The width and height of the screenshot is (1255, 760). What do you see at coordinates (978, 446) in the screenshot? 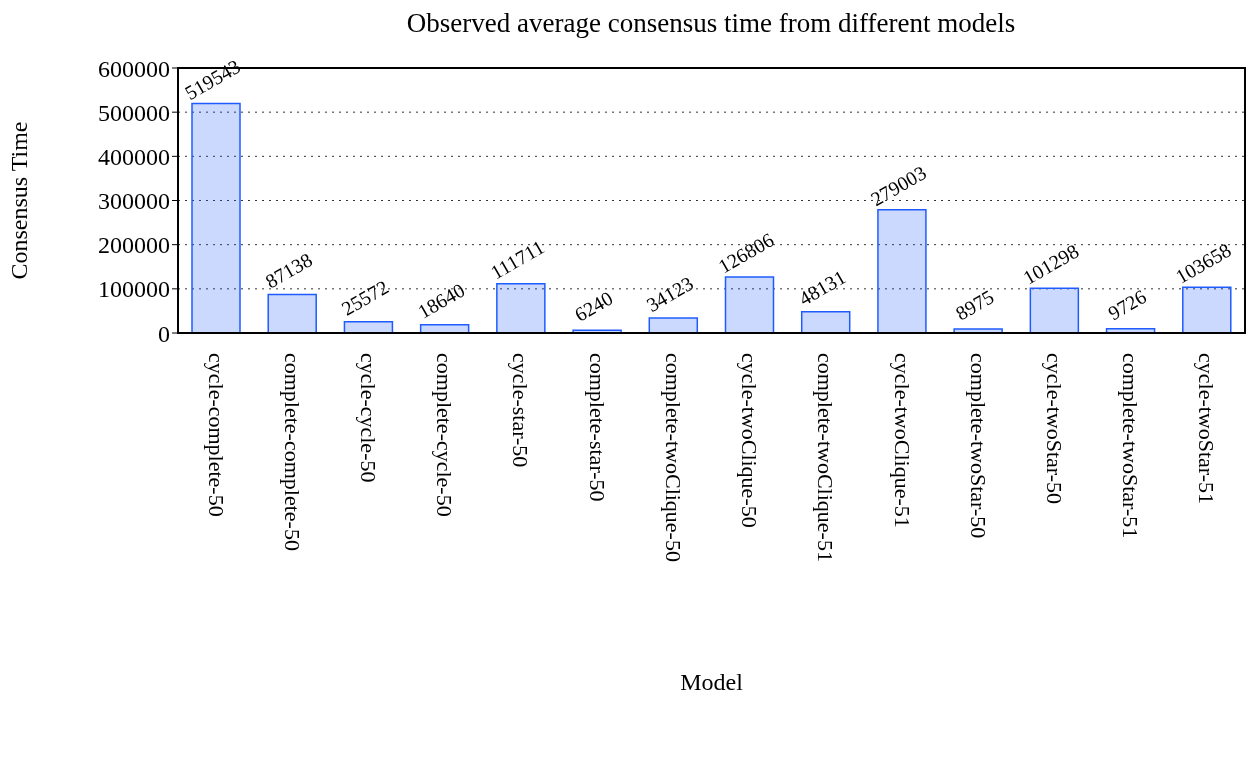
I see `x-tick-label: complete-twoStar-50` at bounding box center [978, 446].